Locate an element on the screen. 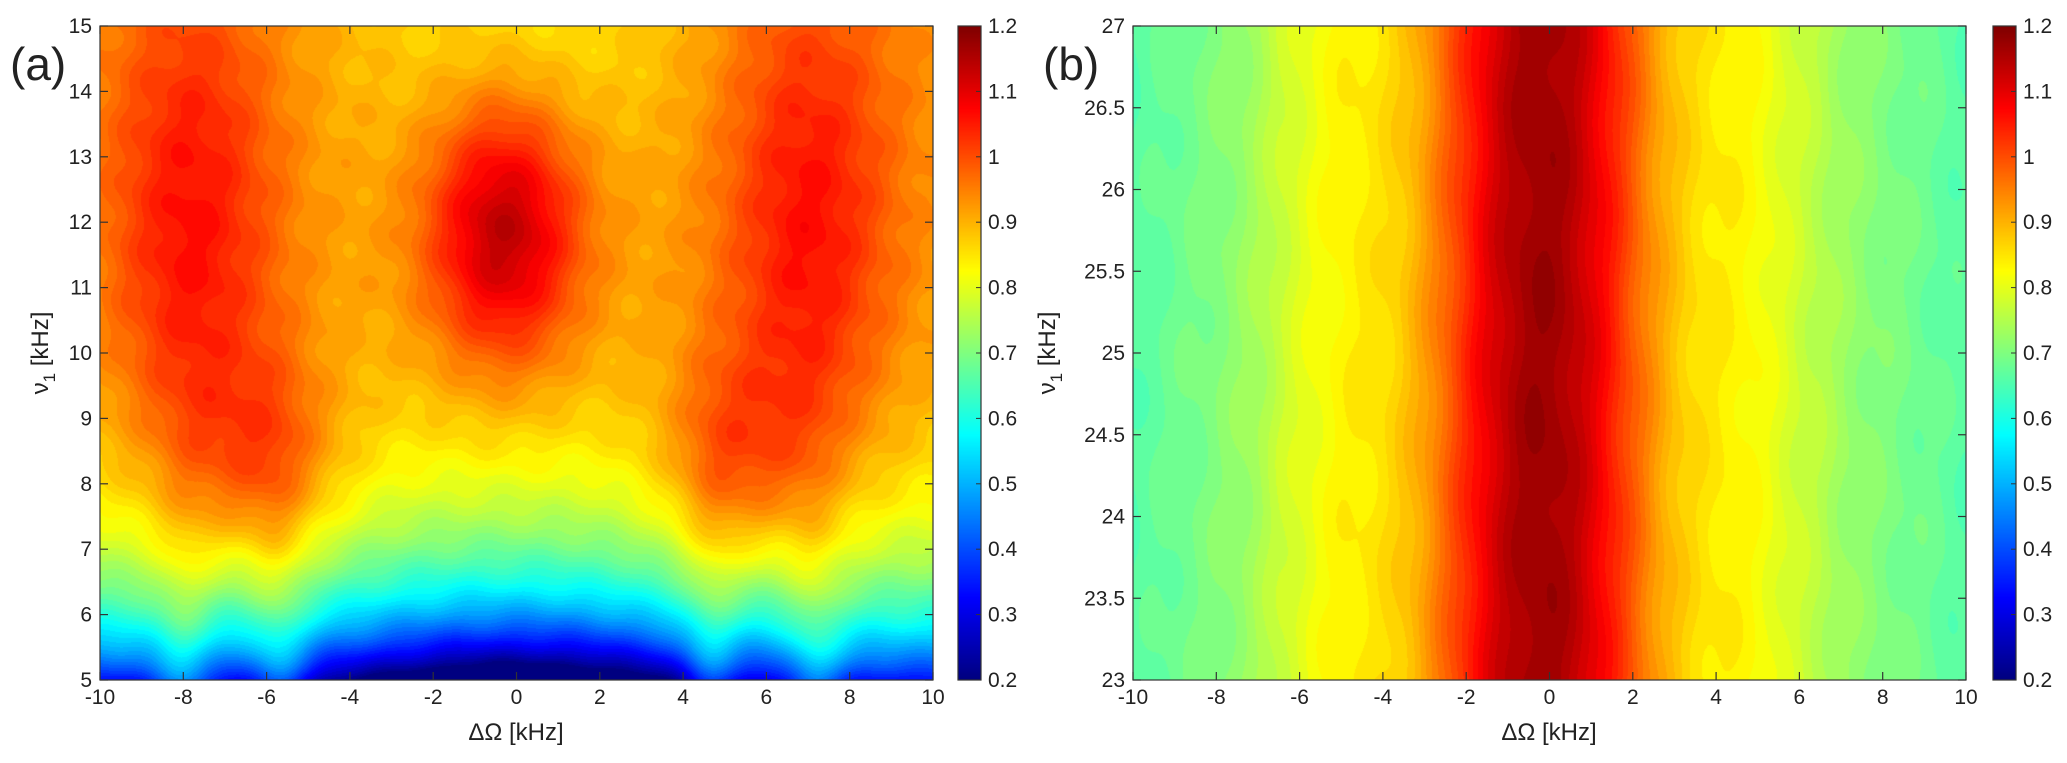 This screenshot has width=2067, height=763. b-y-tick-label: 25.5 is located at coordinates (1104, 271).